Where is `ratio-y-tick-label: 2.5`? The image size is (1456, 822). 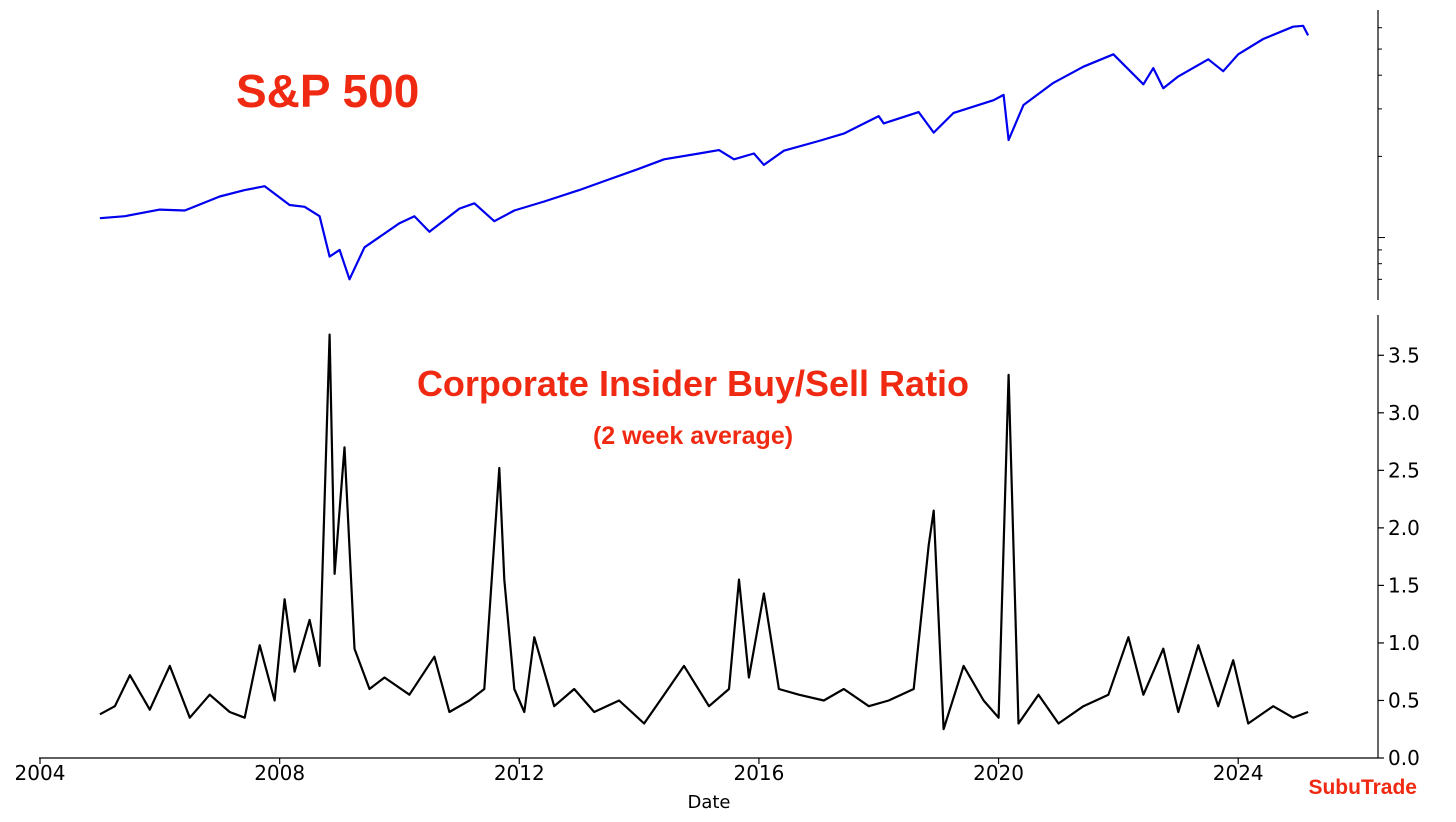
ratio-y-tick-label: 2.5 is located at coordinates (1404, 470).